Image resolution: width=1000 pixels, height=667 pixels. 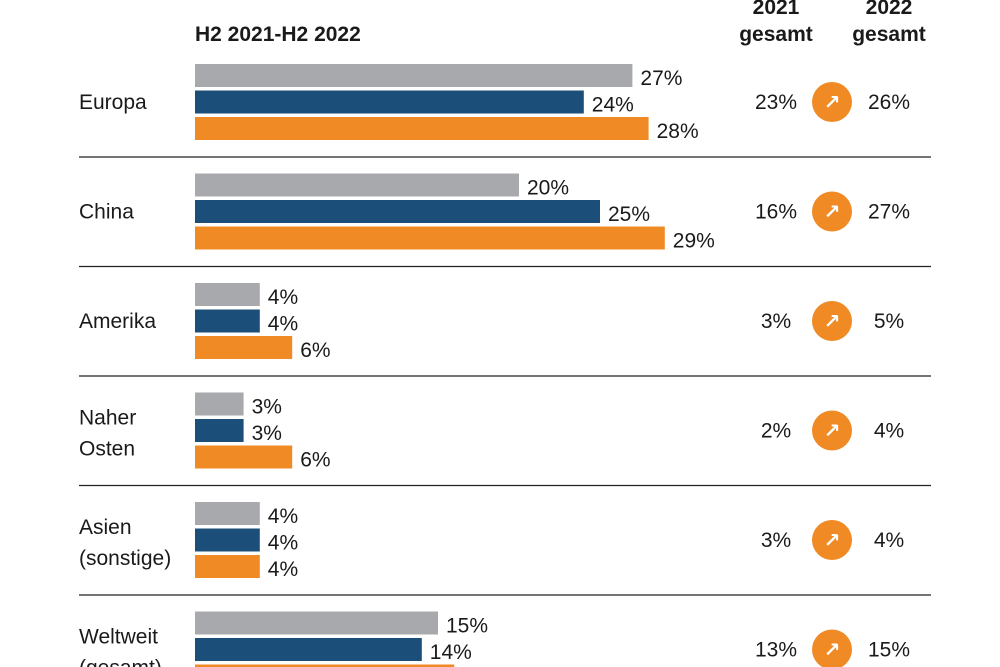 What do you see at coordinates (244, 457) in the screenshot?
I see `bar-naher-series-orange` at bounding box center [244, 457].